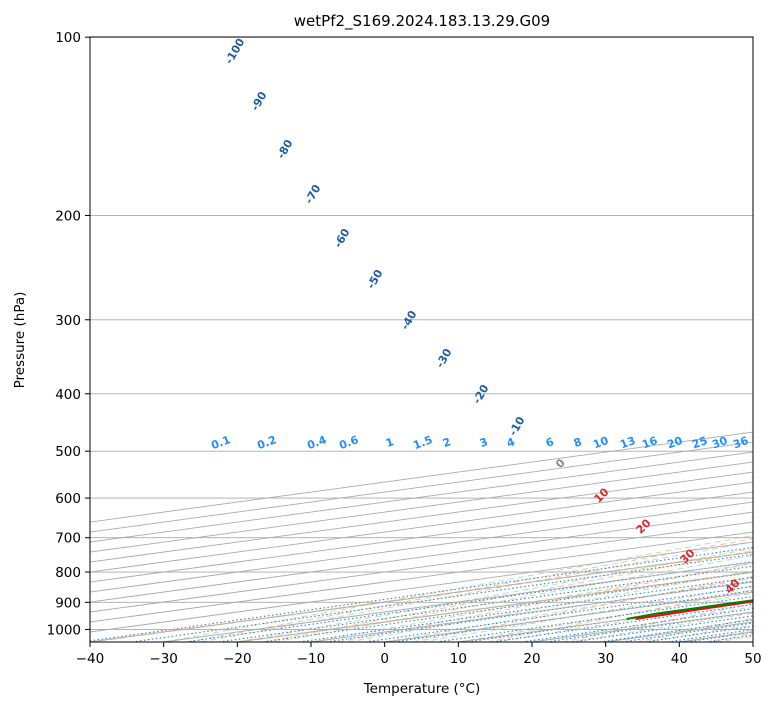 The image size is (775, 708). I want to click on y-tick-label: 600, so click(68, 499).